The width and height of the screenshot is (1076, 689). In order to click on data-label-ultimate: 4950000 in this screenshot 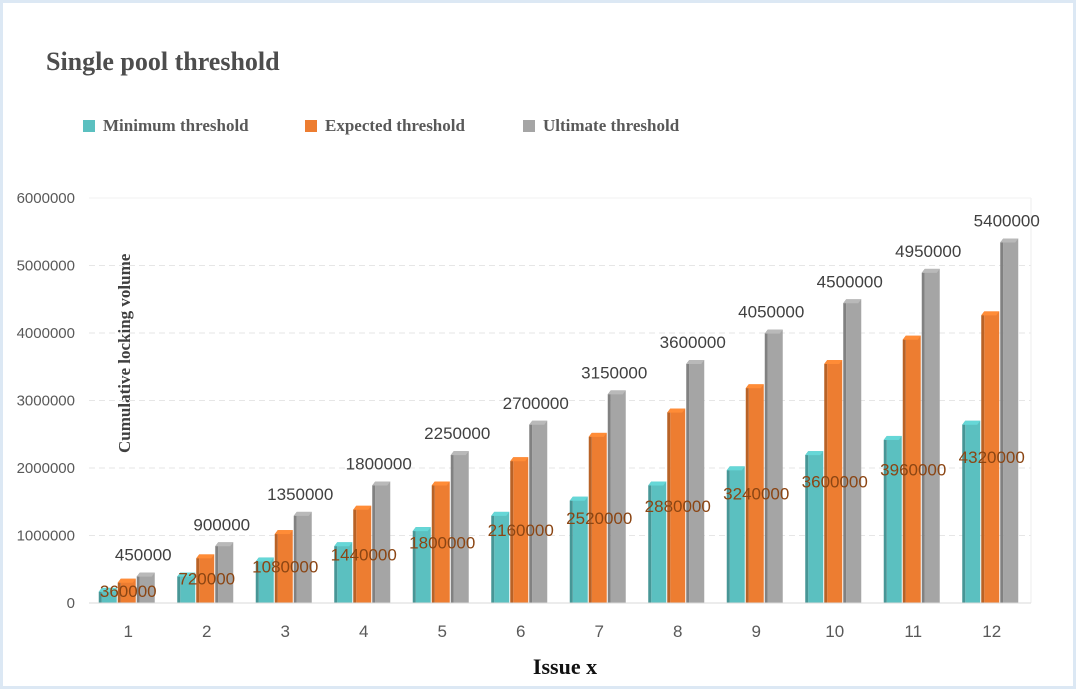, I will do `click(928, 251)`.